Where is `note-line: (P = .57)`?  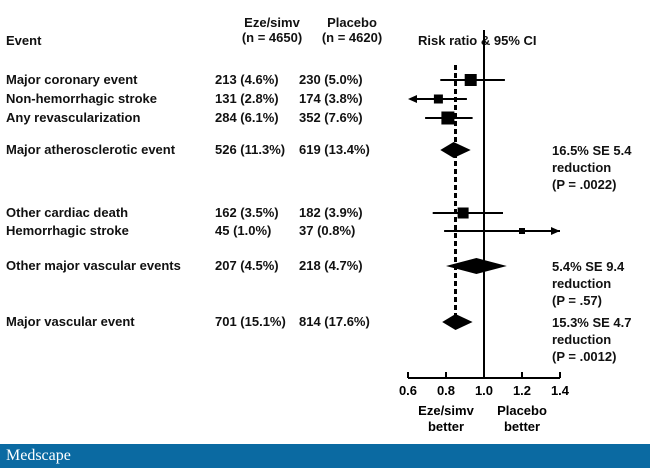 note-line: (P = .57) is located at coordinates (577, 300).